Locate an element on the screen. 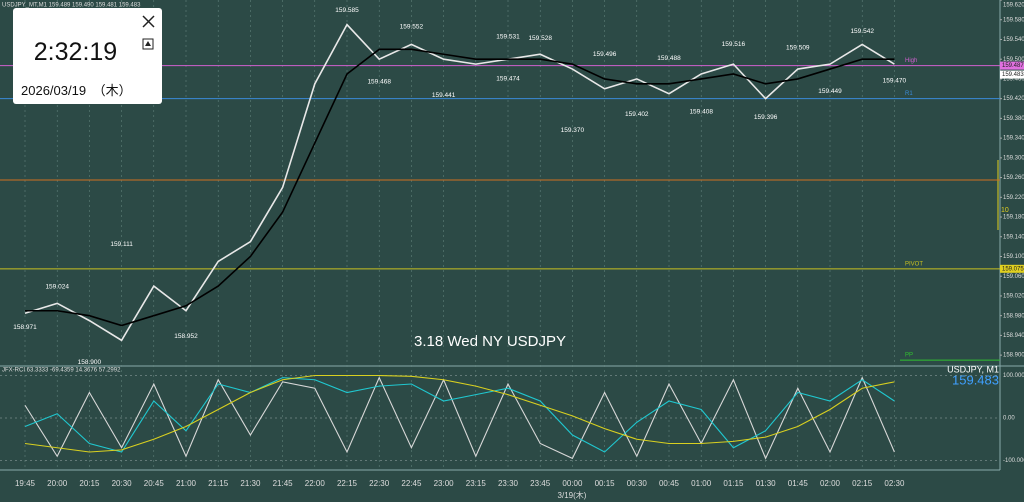 The width and height of the screenshot is (1024, 502). price-annotation: 159.496 is located at coordinates (605, 54).